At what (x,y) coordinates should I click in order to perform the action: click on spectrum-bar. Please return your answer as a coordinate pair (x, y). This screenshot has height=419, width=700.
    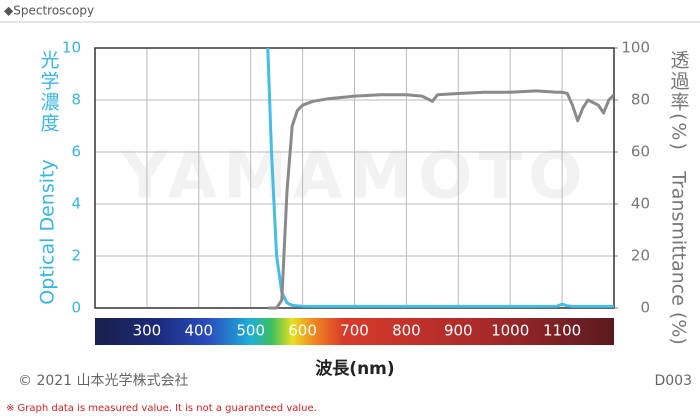
    Looking at the image, I should click on (354, 331).